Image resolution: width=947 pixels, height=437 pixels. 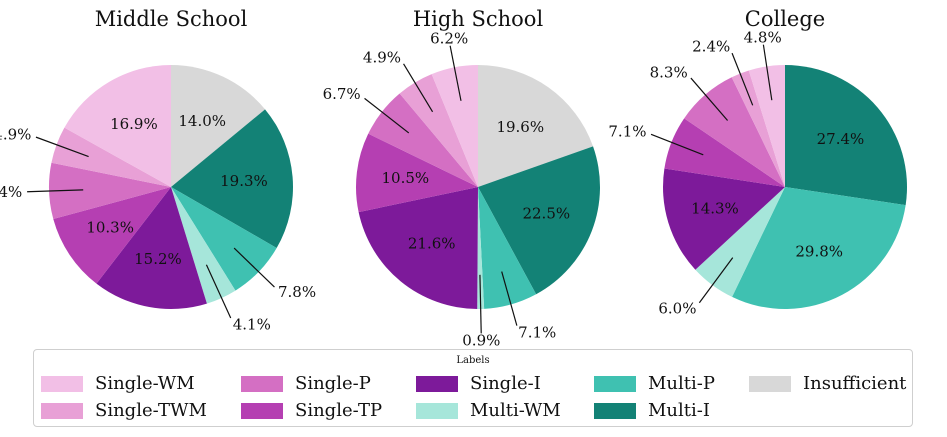 I want to click on legend-item-single-i: Single-I, so click(x=478, y=383).